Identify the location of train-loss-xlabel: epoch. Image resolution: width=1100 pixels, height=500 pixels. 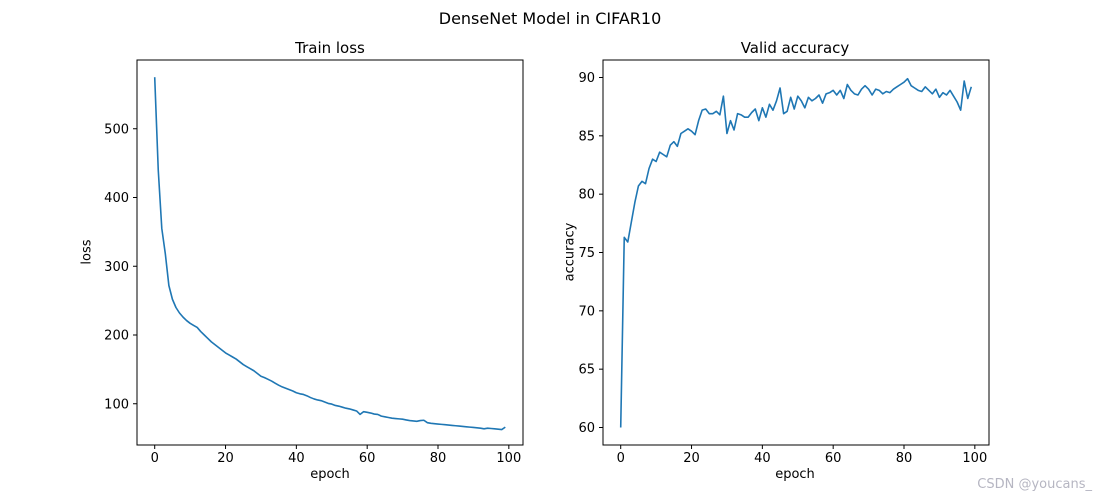
(330, 474).